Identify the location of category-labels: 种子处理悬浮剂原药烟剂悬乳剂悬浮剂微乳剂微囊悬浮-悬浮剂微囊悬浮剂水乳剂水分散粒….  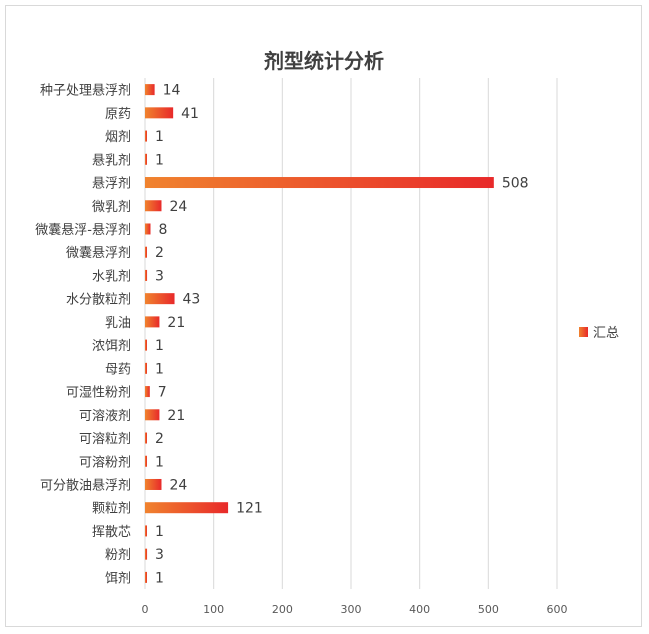
(83, 335).